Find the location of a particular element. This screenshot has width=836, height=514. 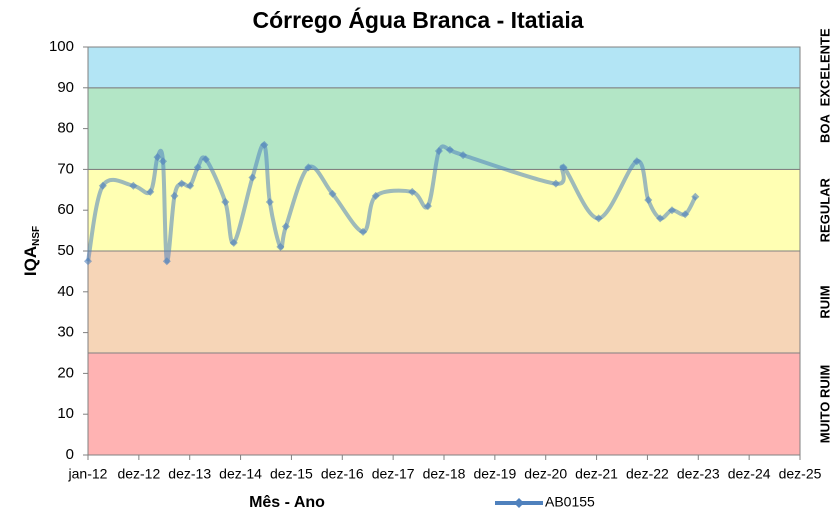

x-tick-label: dez-20 is located at coordinates (545, 474).